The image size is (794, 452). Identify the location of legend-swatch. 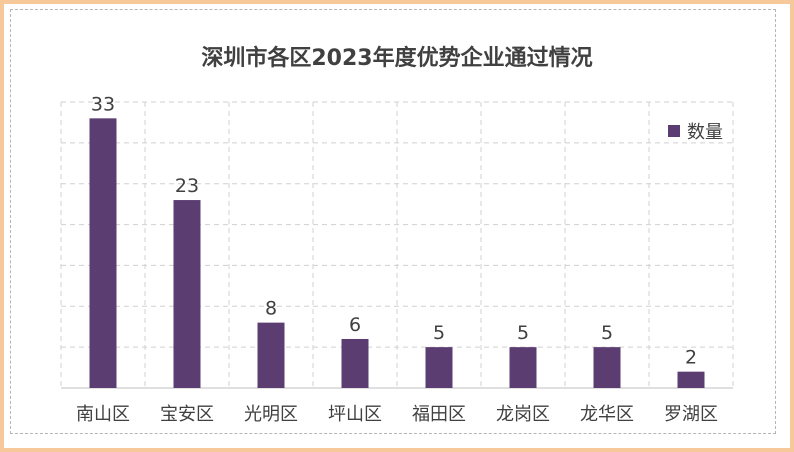
(674, 131).